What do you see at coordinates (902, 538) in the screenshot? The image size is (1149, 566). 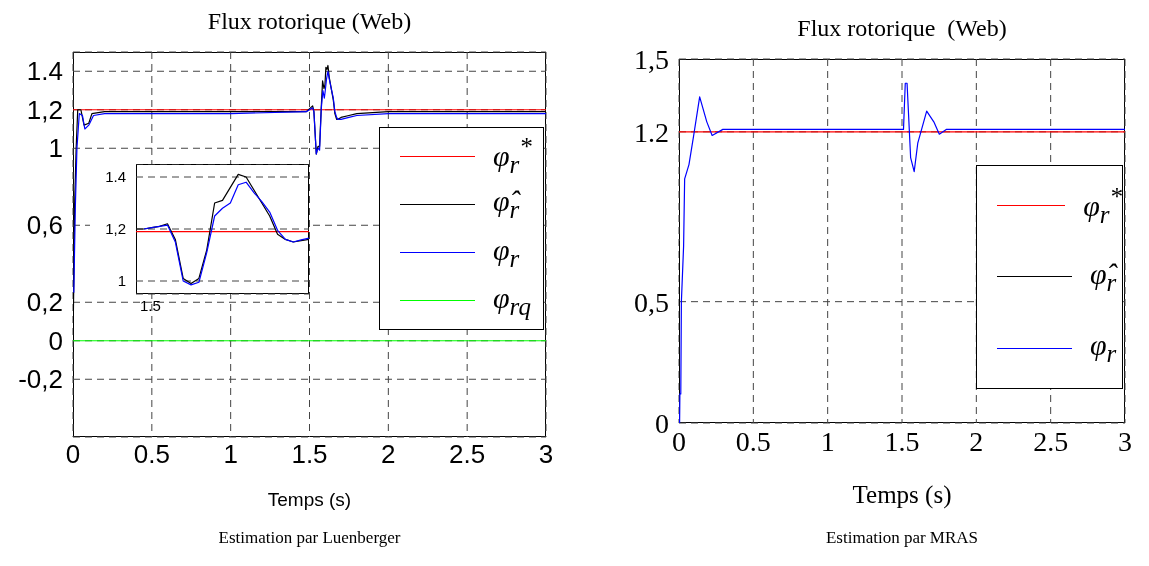 I see `text: Estimation par MRAS` at bounding box center [902, 538].